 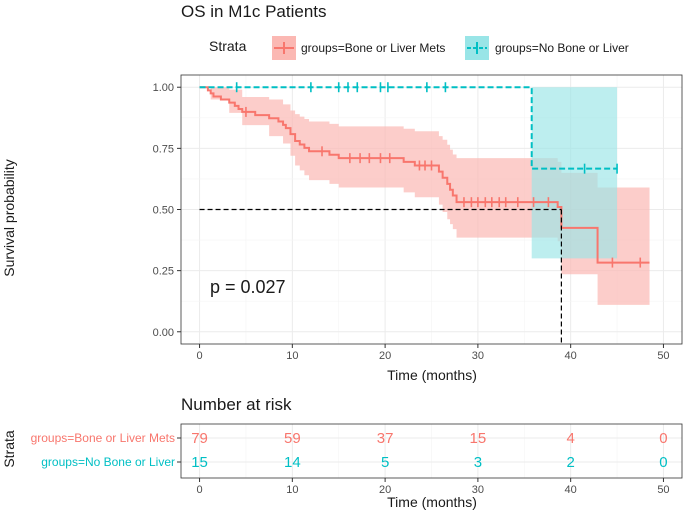 What do you see at coordinates (373, 48) in the screenshot?
I see `legend-label-bone: groups=Bone or Liver Mets` at bounding box center [373, 48].